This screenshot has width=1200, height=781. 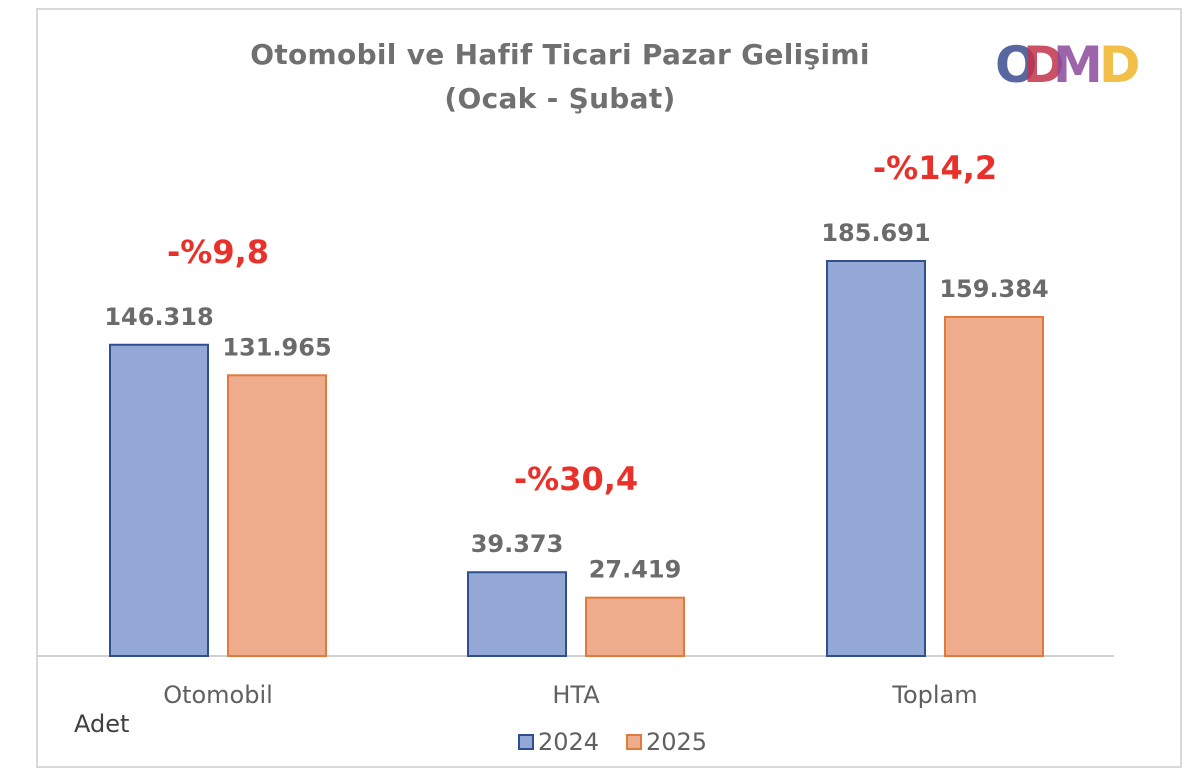 What do you see at coordinates (517, 614) in the screenshot?
I see `bar-hta-2024` at bounding box center [517, 614].